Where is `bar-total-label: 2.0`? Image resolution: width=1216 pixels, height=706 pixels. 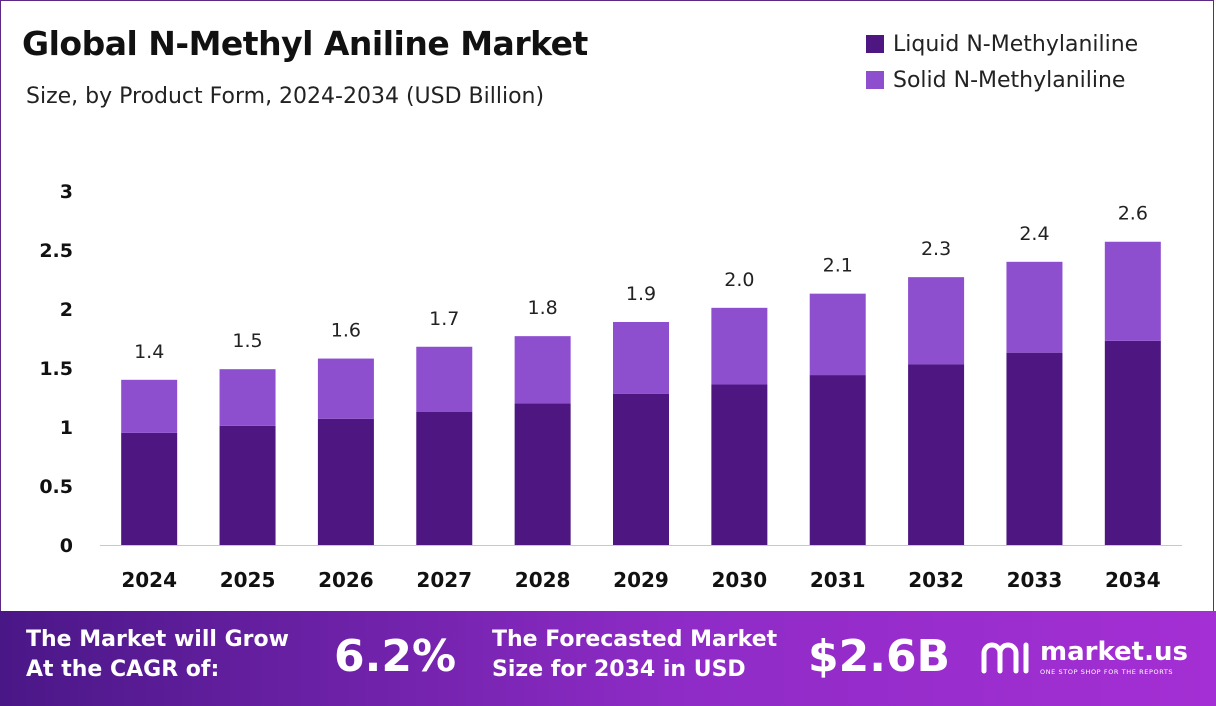
bar-total-label: 2.0 is located at coordinates (739, 280).